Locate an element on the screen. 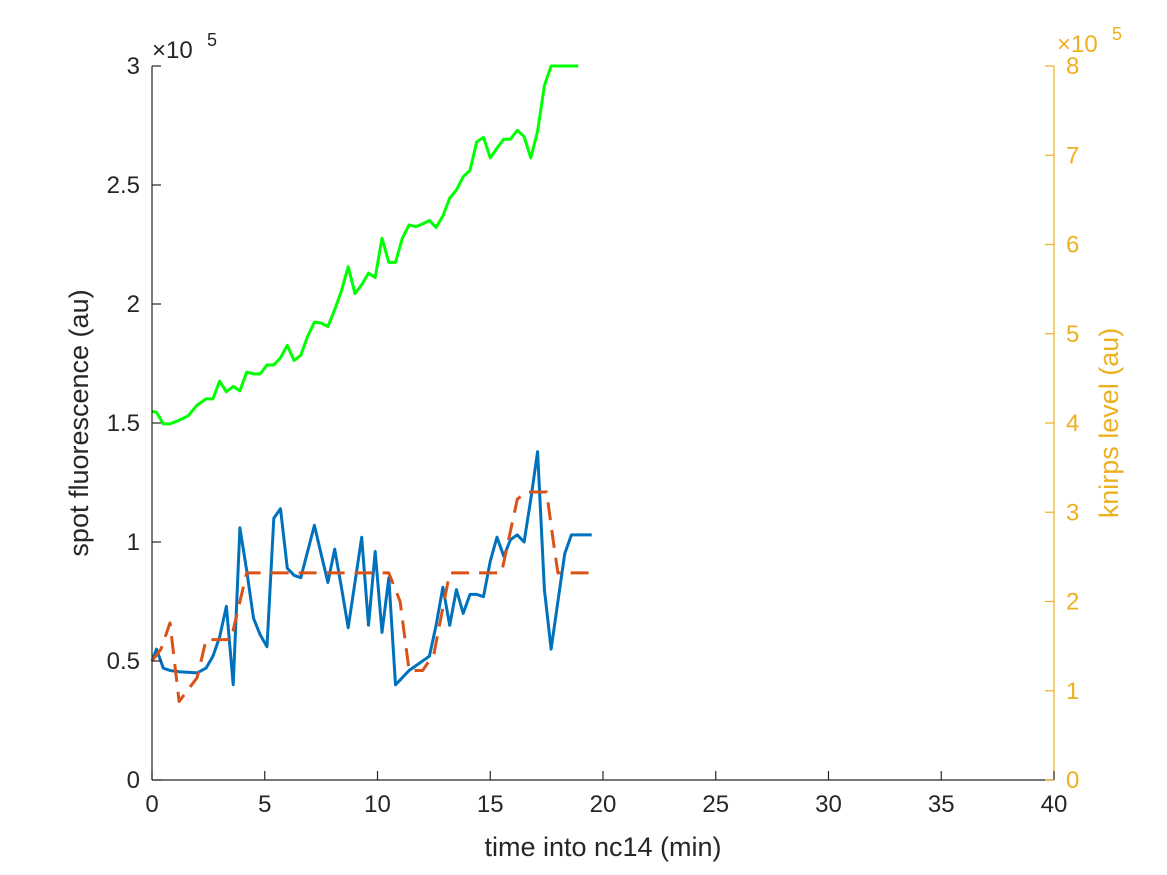 The height and width of the screenshot is (875, 1167). x-axis-label: time into nc14 (min) is located at coordinates (602, 847).